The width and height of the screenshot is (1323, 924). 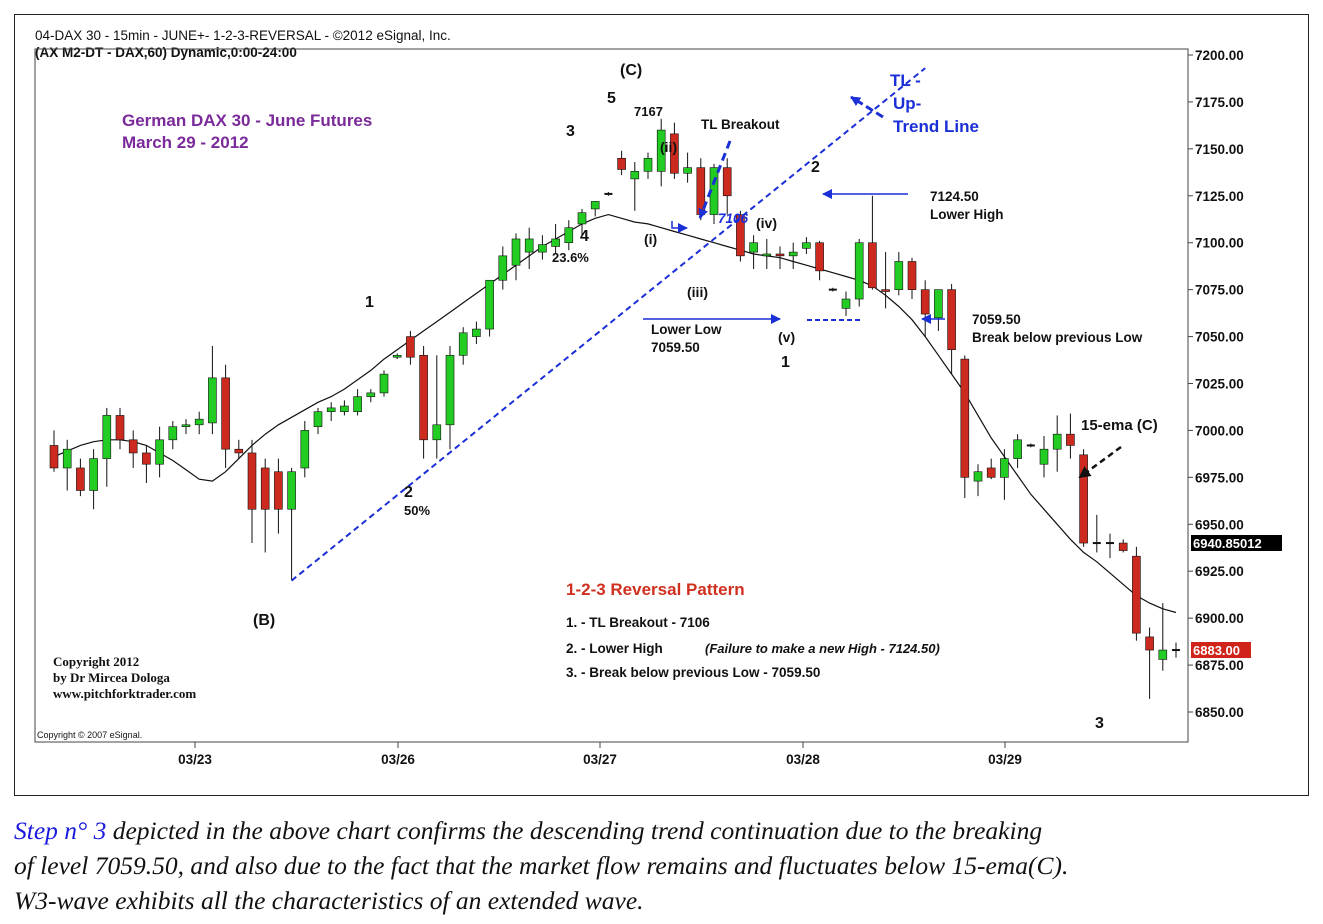 I want to click on y-tick-label: 6850.00, so click(x=1219, y=712).